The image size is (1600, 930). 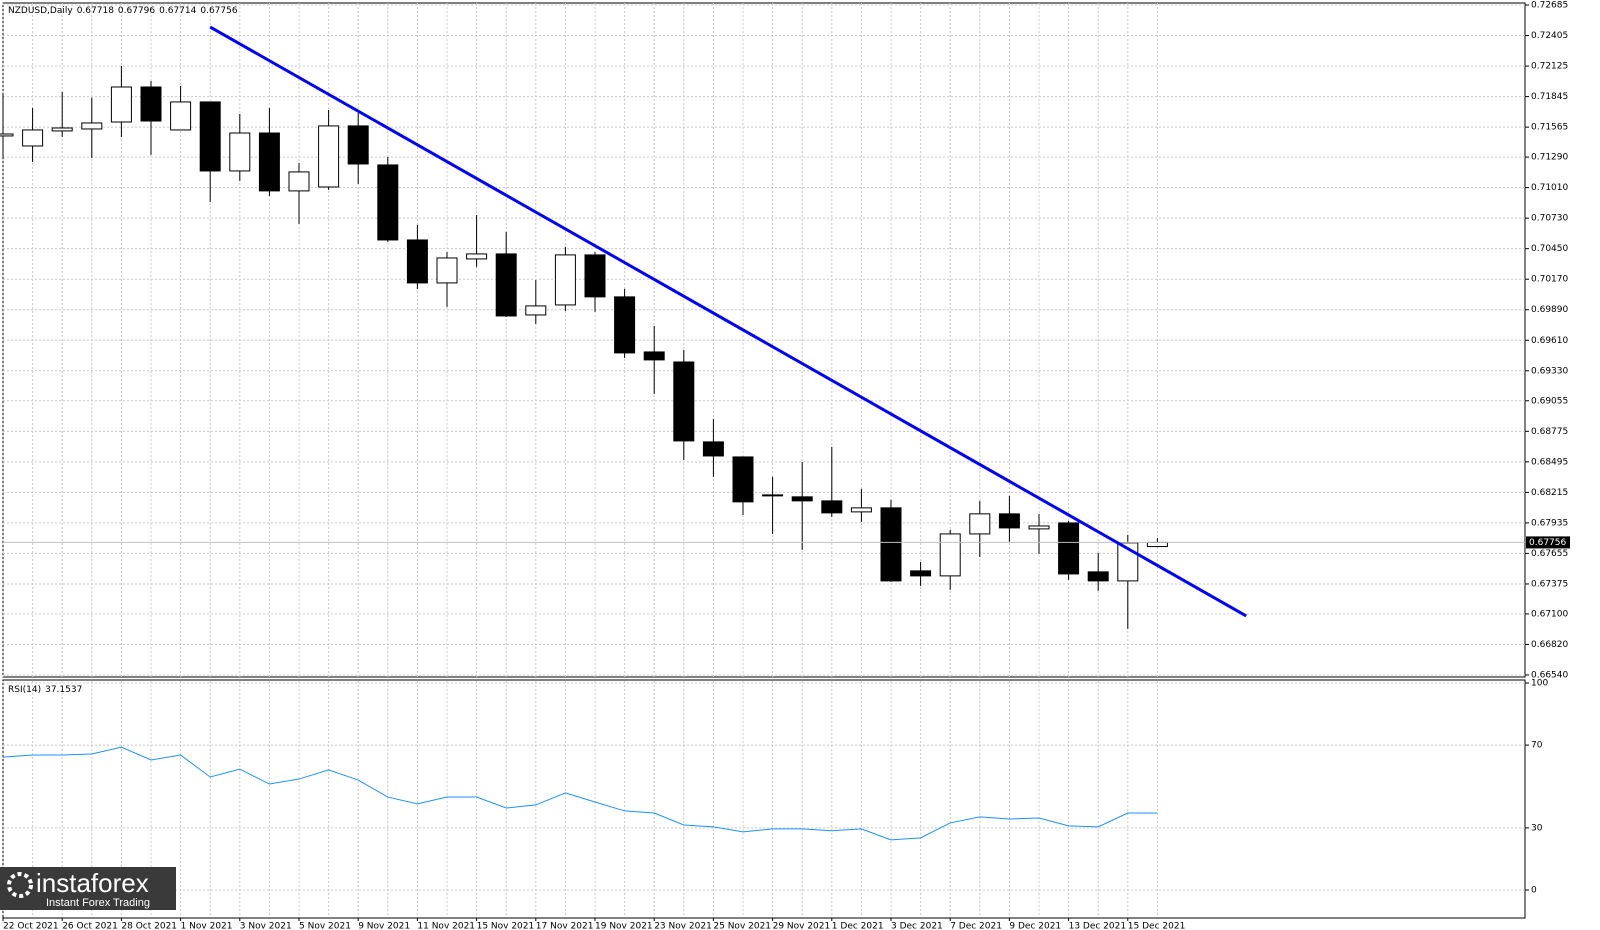 What do you see at coordinates (1537, 746) in the screenshot?
I see `y-tick-label: 70` at bounding box center [1537, 746].